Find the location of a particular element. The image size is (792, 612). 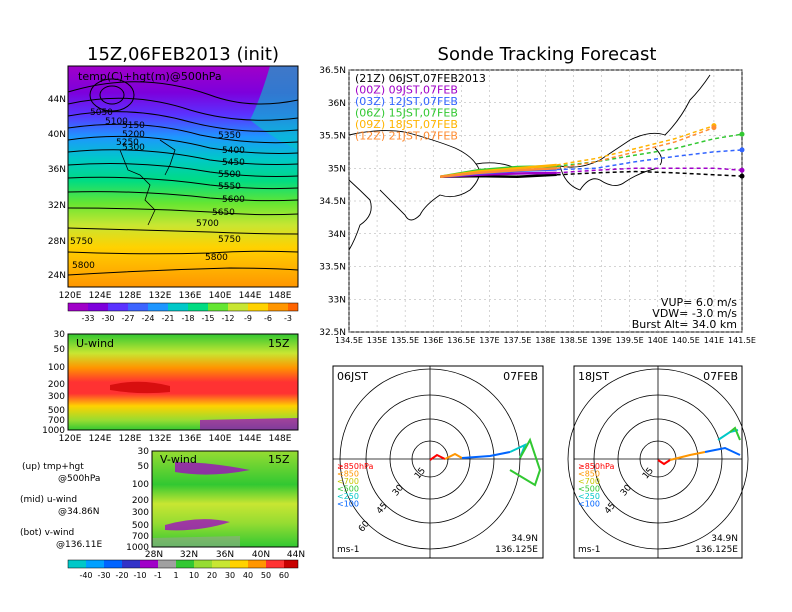

colorbar-tick: -27 is located at coordinates (127, 318).